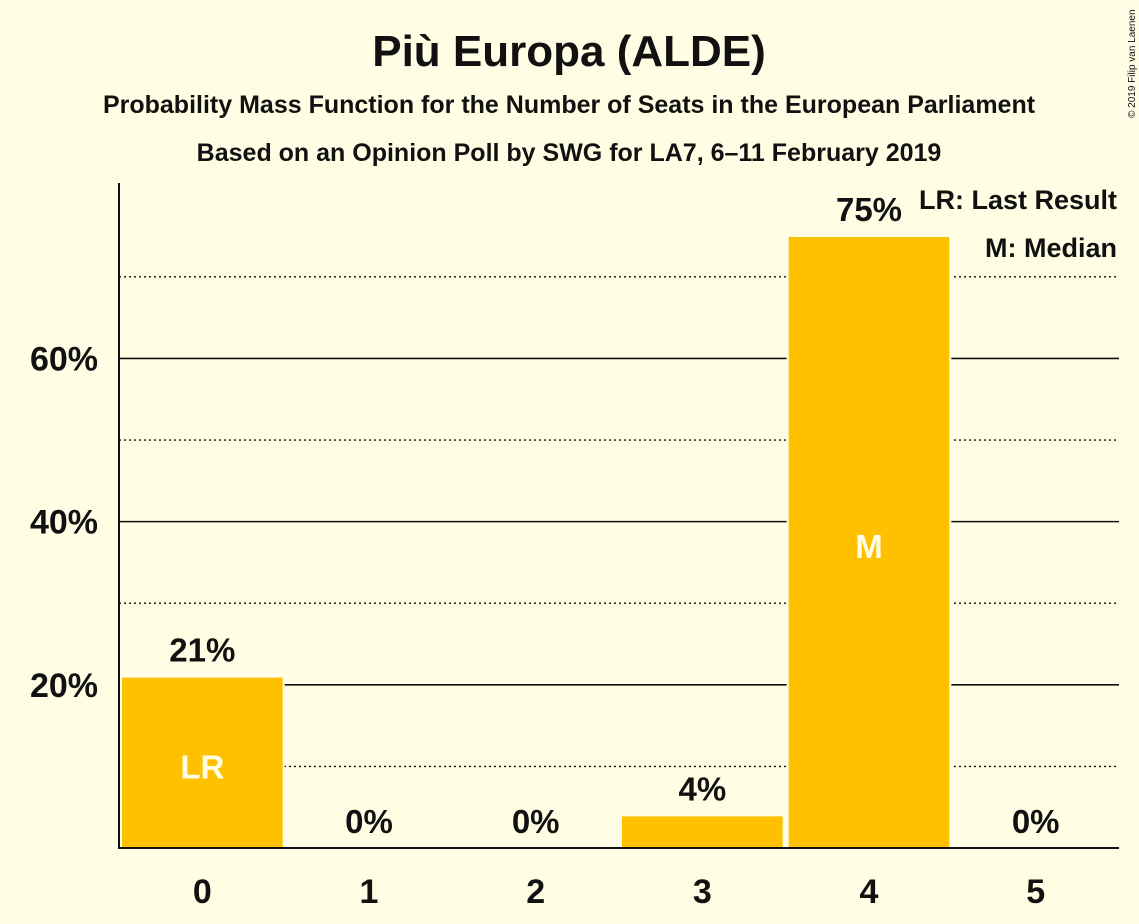  Describe the element at coordinates (202, 892) in the screenshot. I see `x-tick-label: 0` at that location.